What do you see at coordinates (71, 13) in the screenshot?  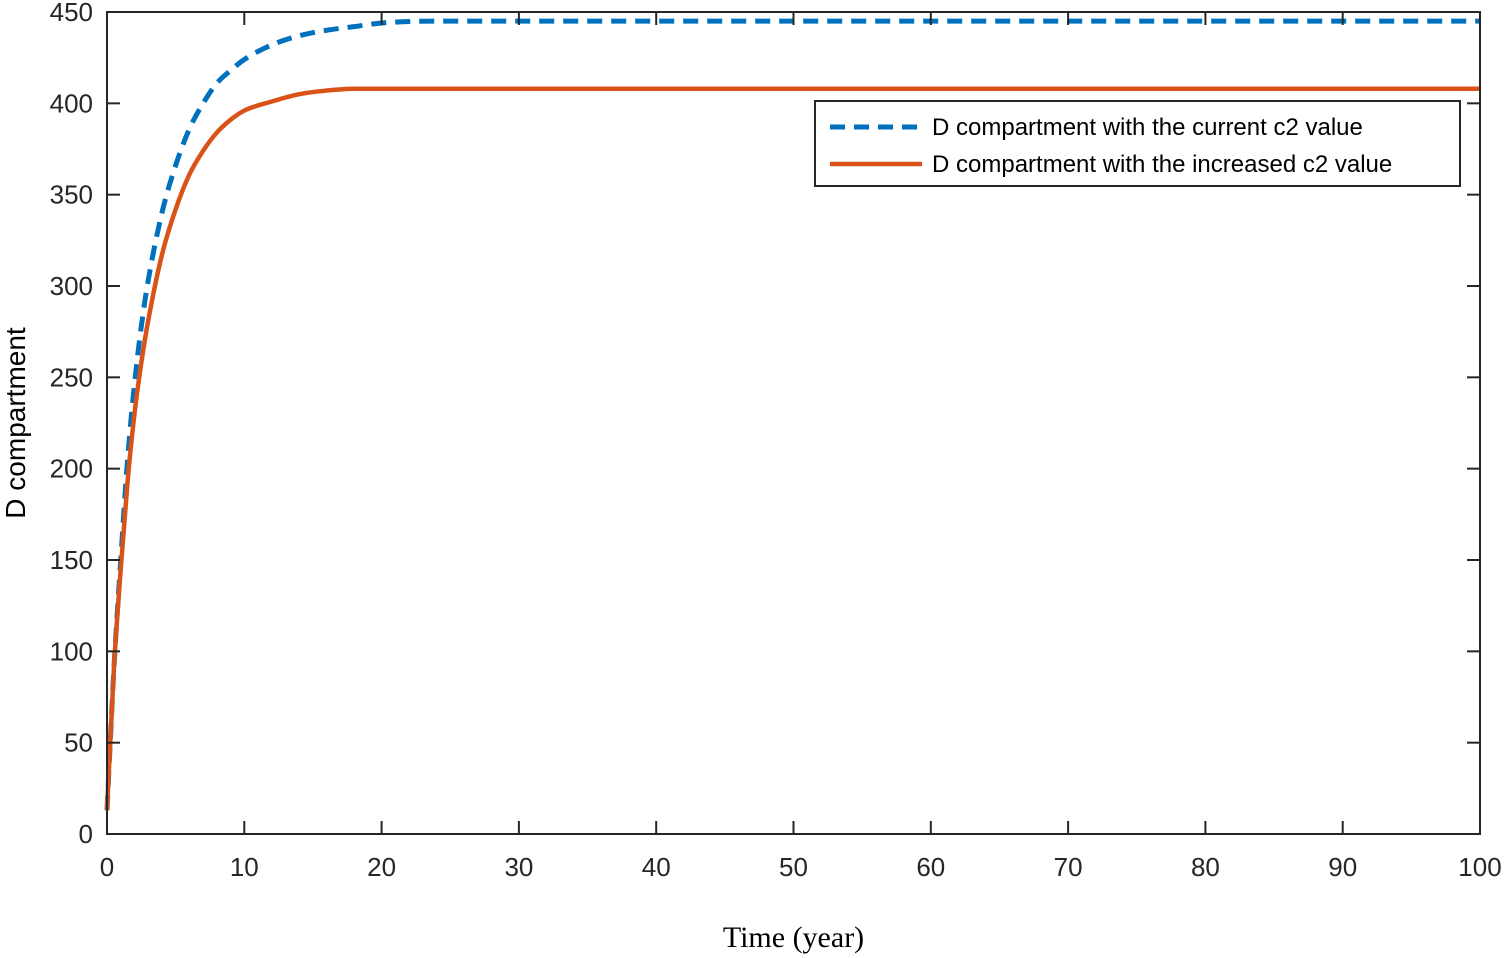 I see `y-tick-label: 450` at bounding box center [71, 13].